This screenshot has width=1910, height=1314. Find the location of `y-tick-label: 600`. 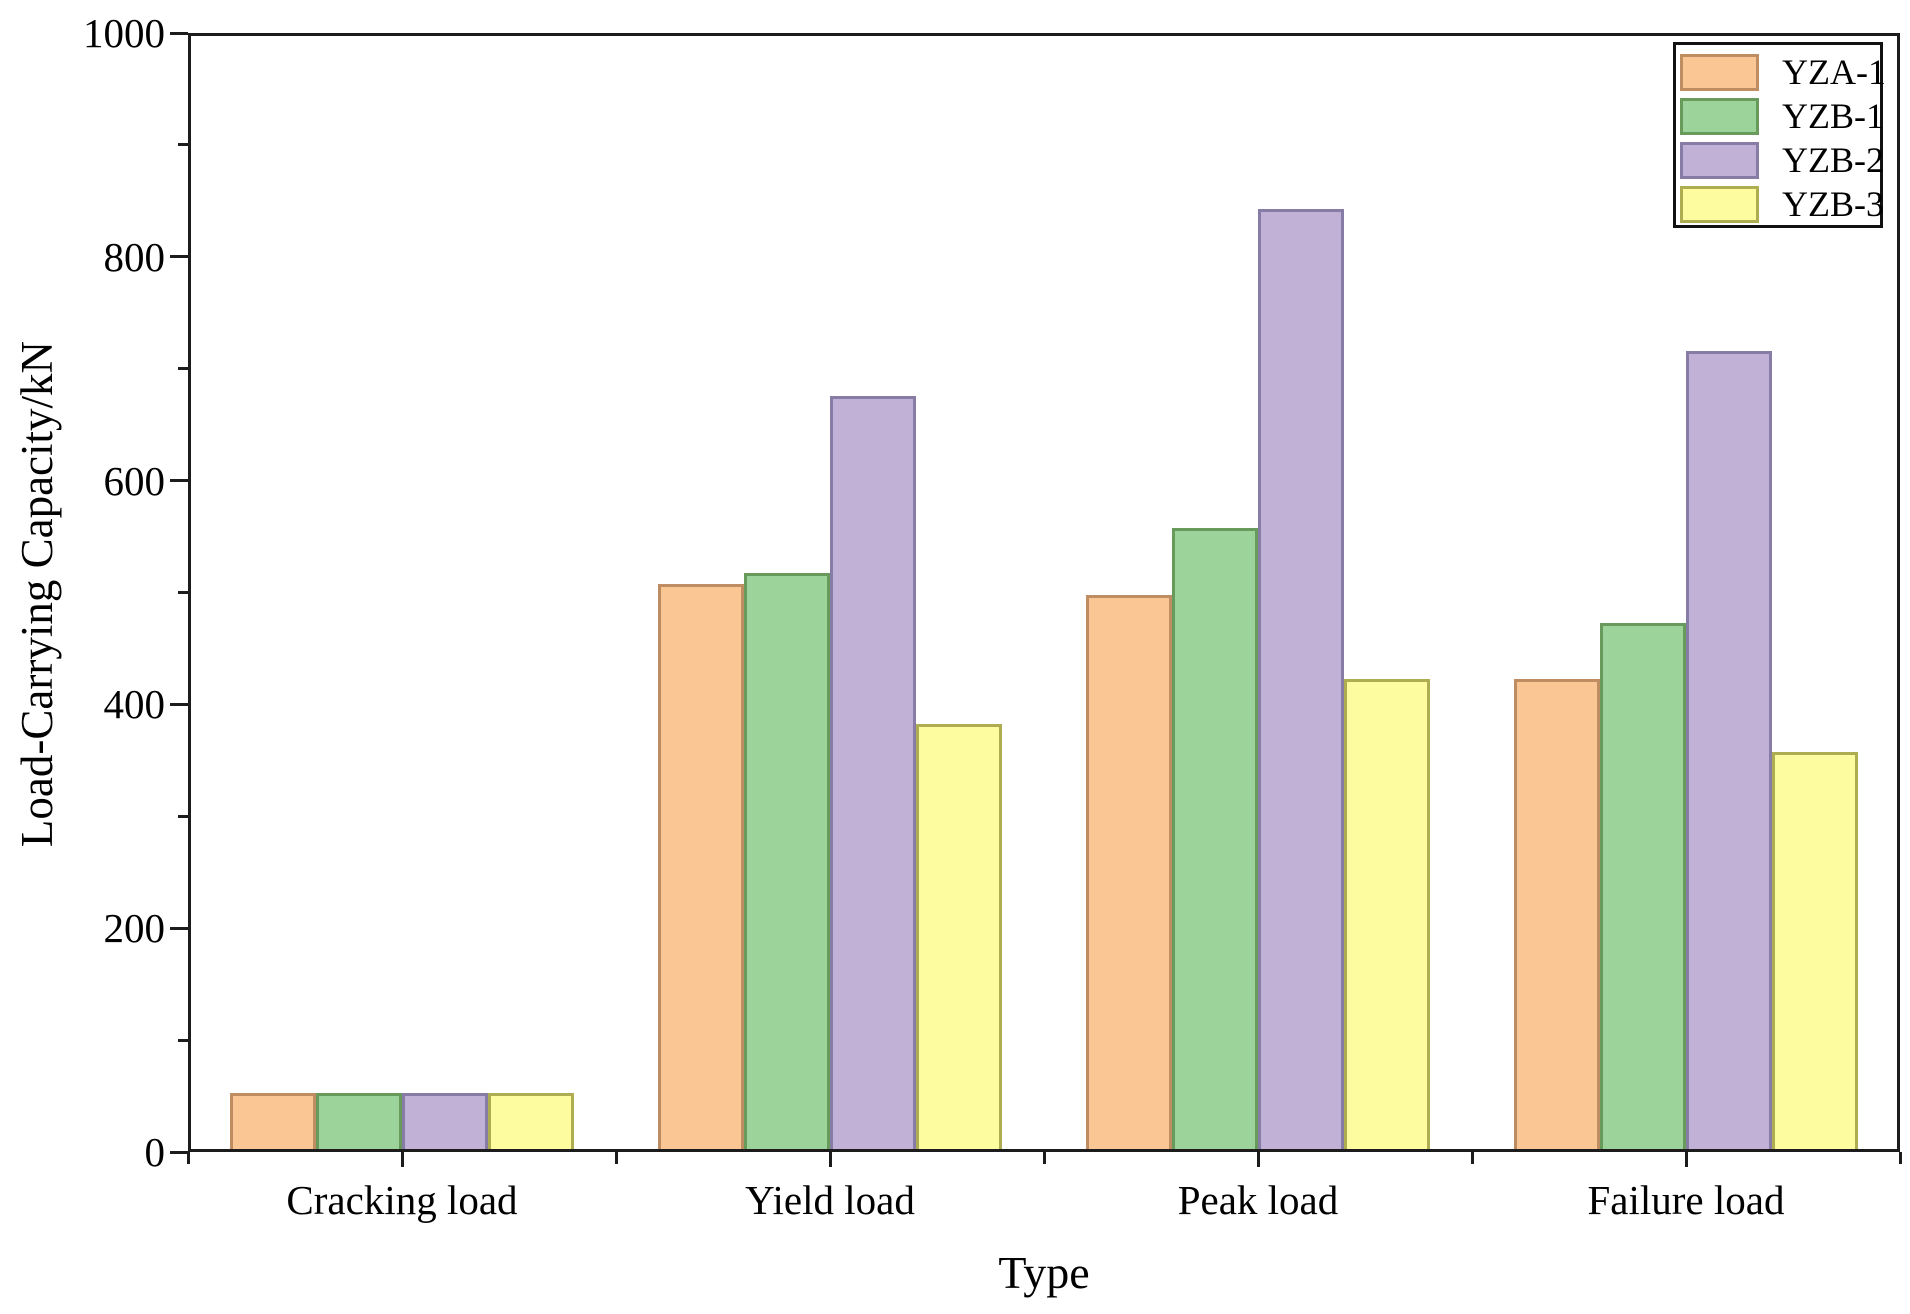

y-tick-label: 600 is located at coordinates (134, 480).